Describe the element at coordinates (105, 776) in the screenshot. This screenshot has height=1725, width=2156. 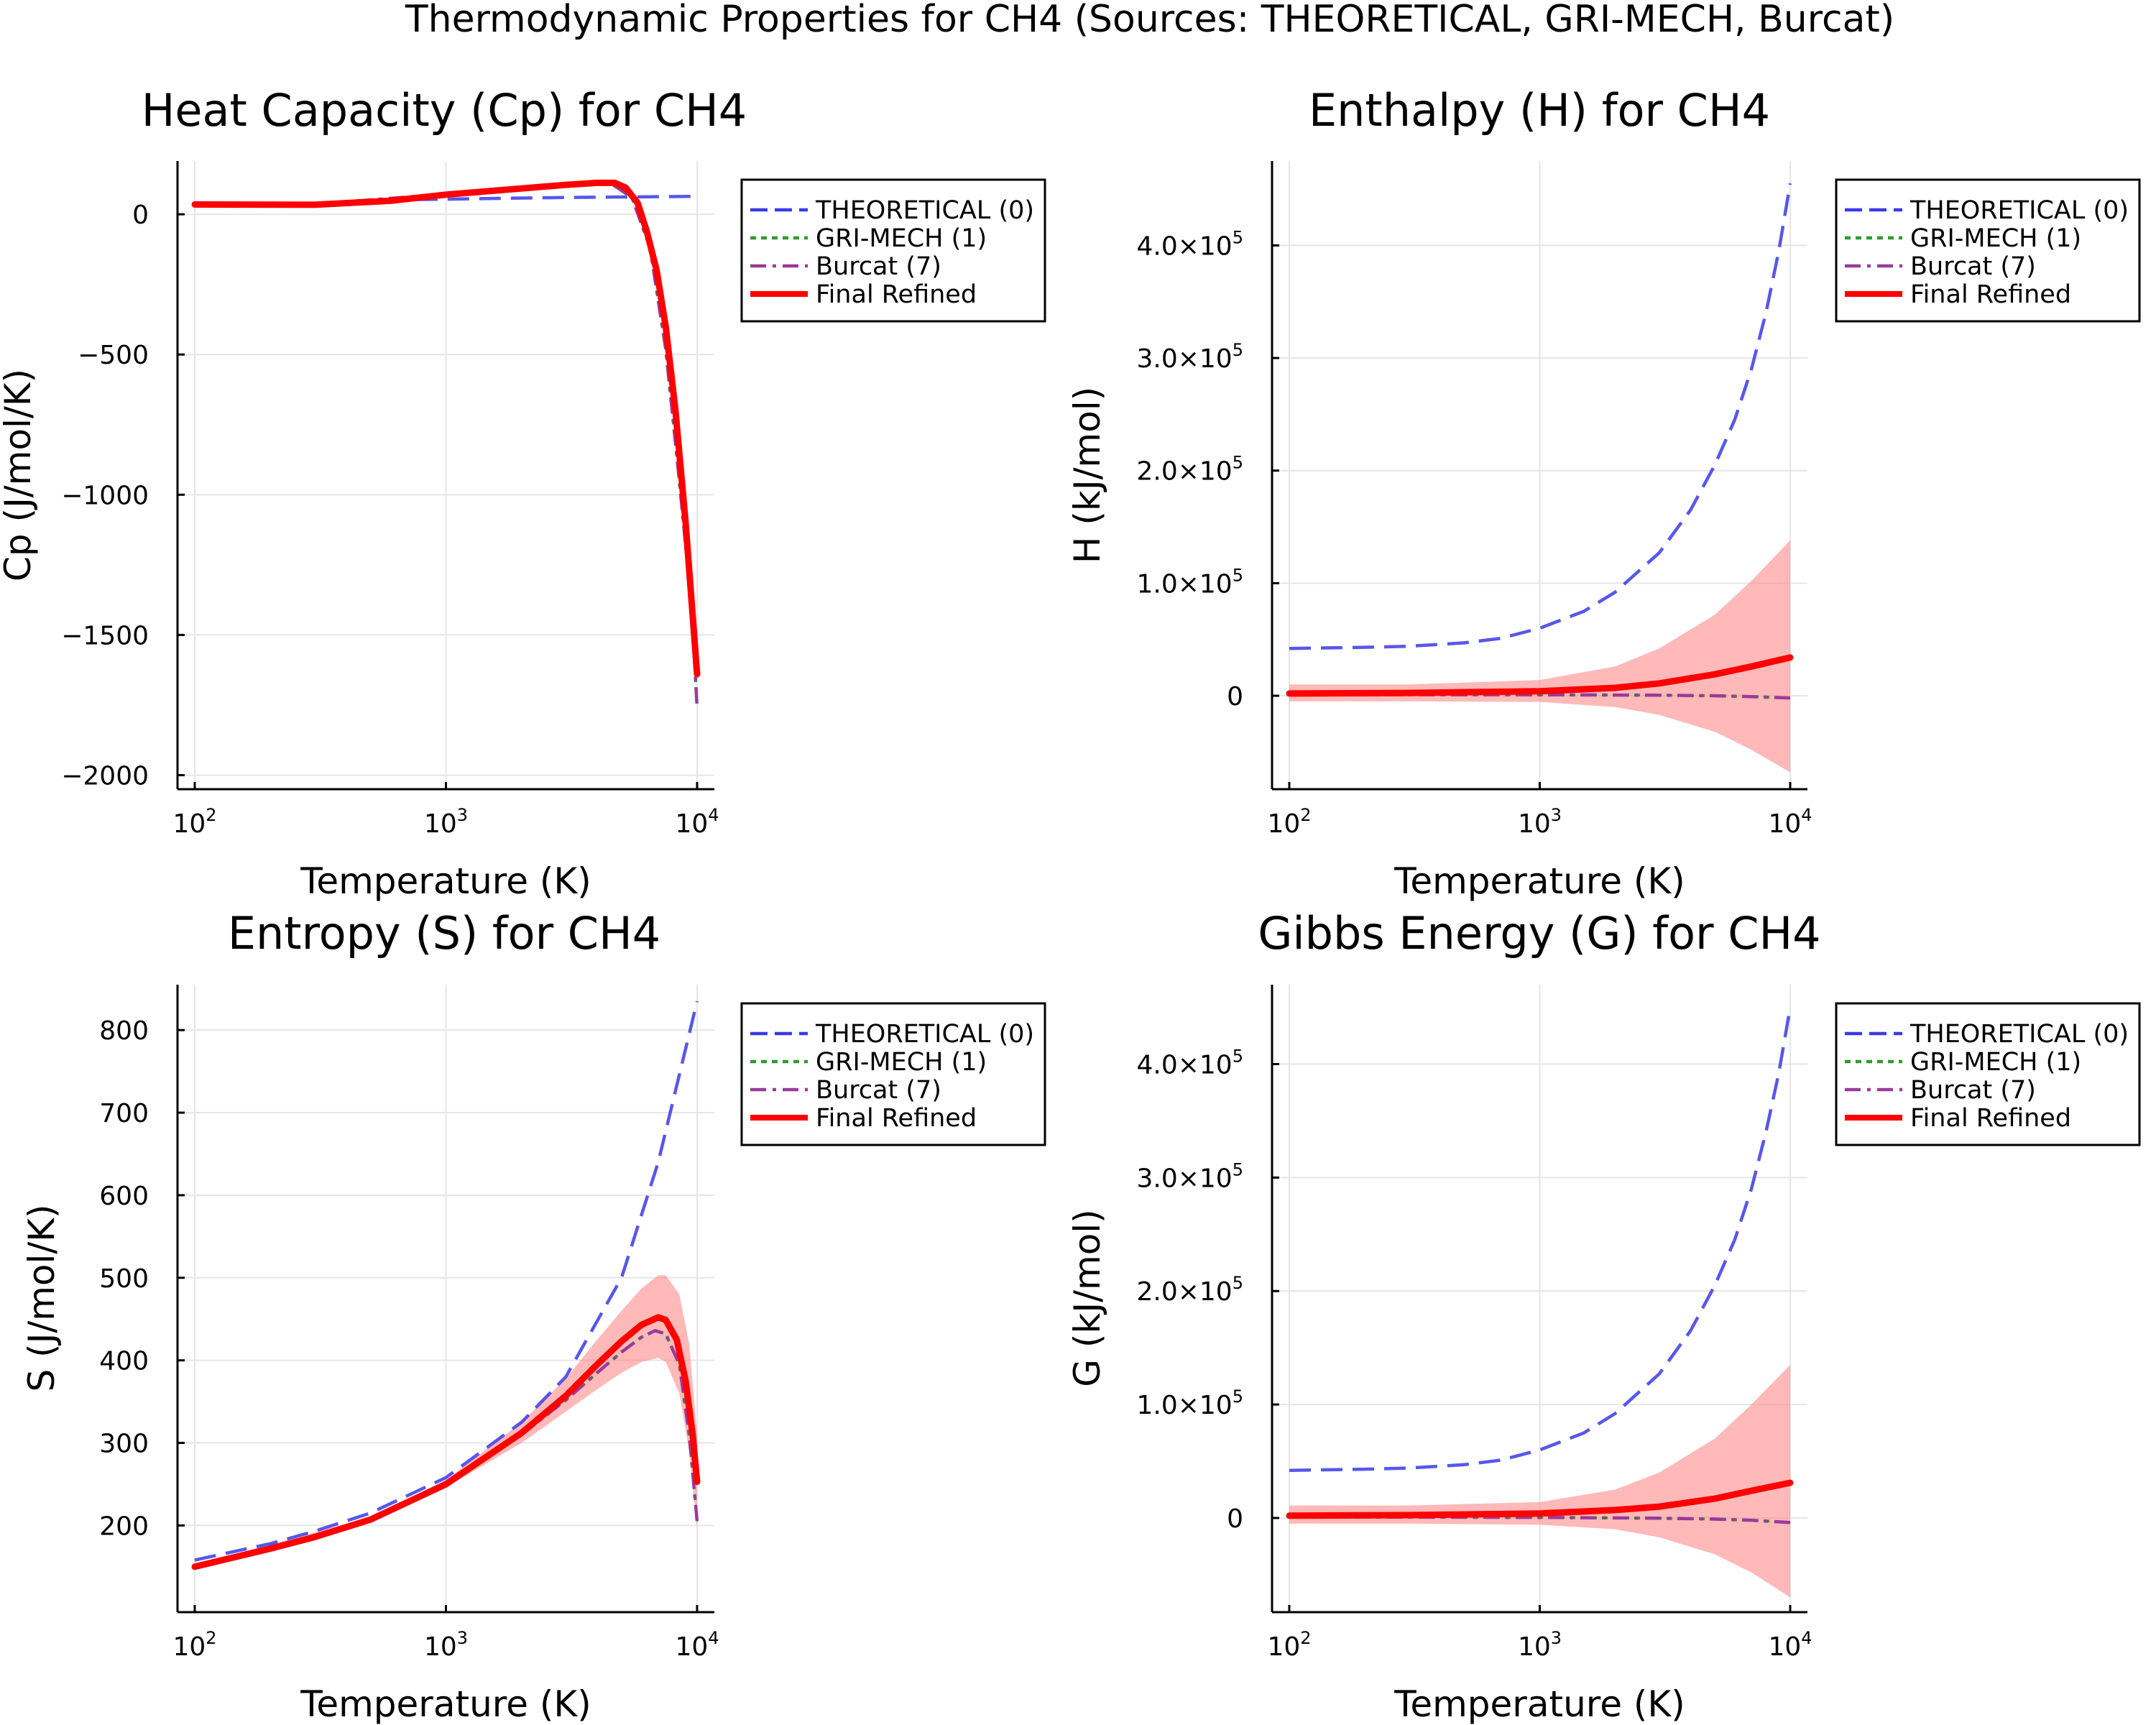
I see `y-tick-label: −2000` at that location.